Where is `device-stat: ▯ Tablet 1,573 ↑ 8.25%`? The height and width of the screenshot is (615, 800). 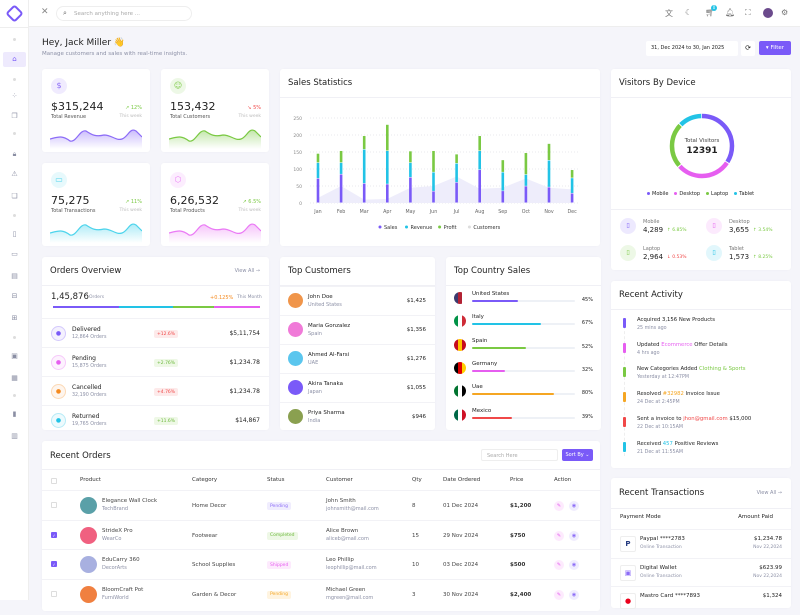
device-stat: ▯ Tablet 1,573 ↑ 8.25% is located at coordinates (746, 255).